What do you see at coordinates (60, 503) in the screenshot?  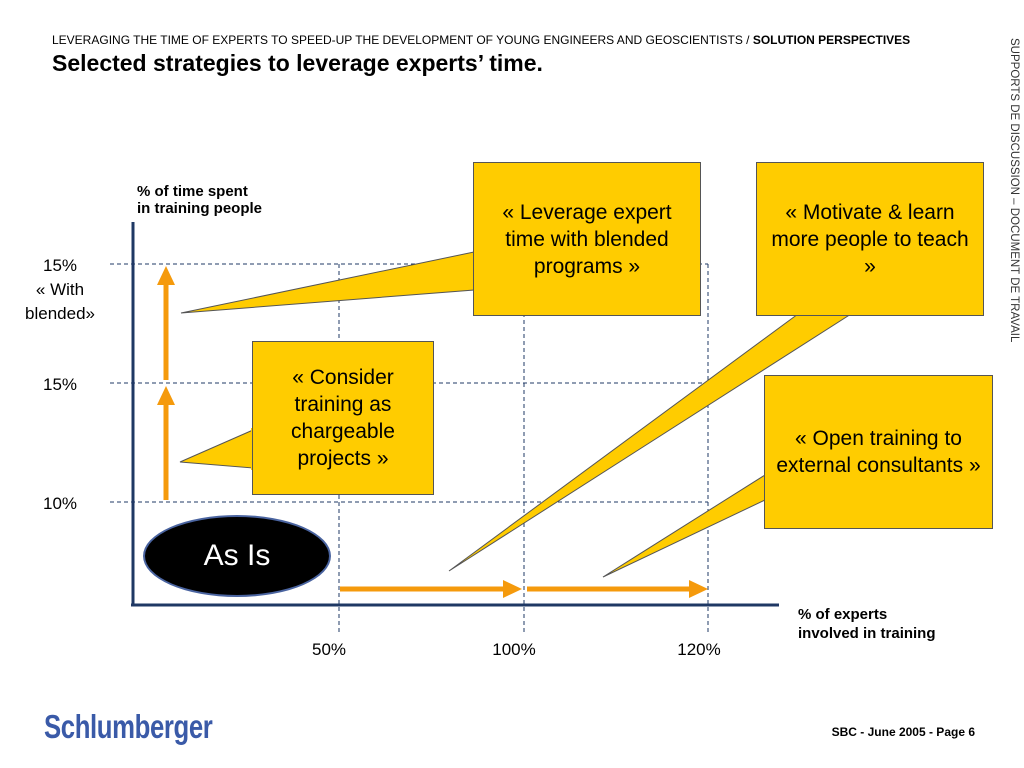 I see `y-tick-low: 10%` at bounding box center [60, 503].